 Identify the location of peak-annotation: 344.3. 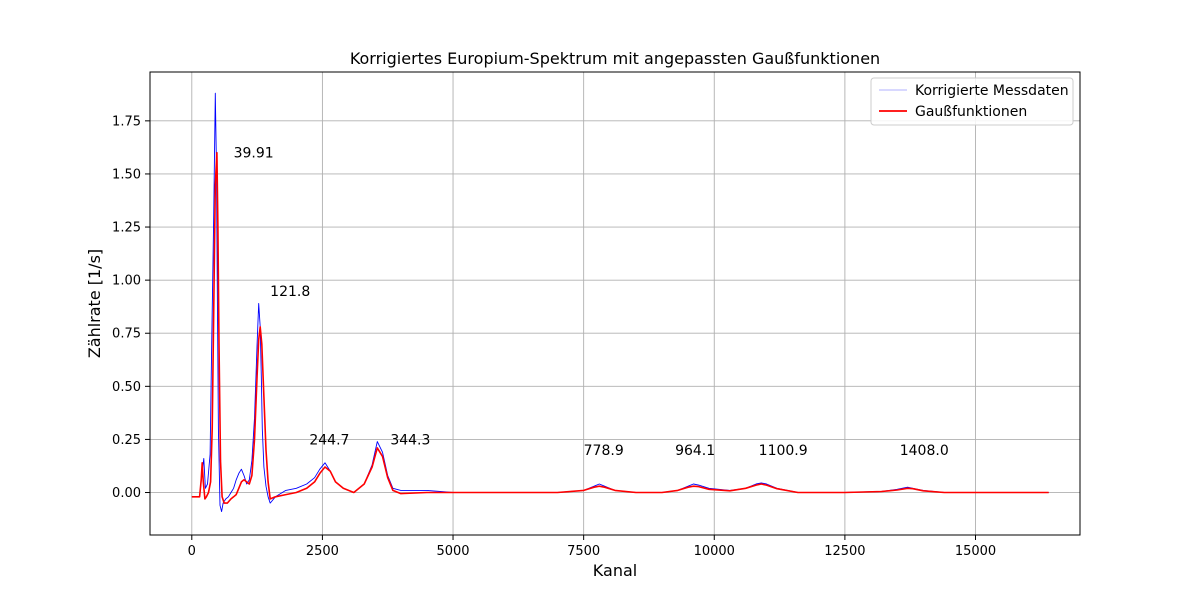
(410, 440).